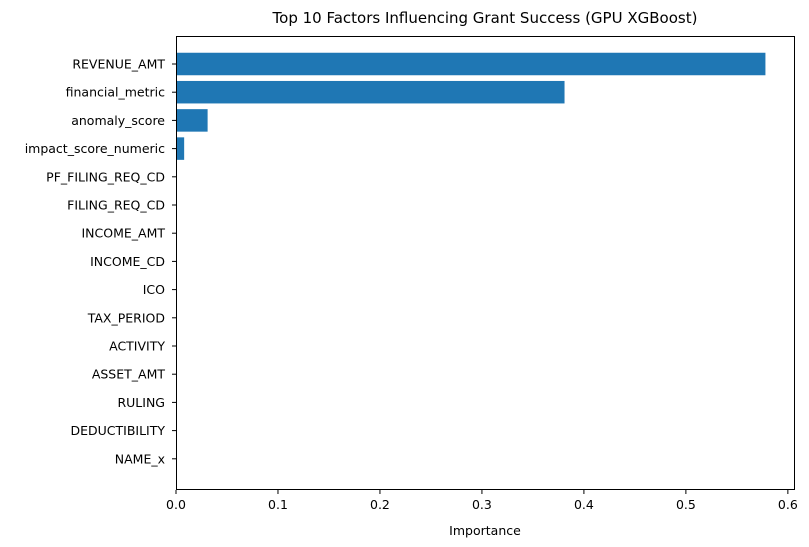  Describe the element at coordinates (176, 504) in the screenshot. I see `x-tick-label: 0.0` at that location.